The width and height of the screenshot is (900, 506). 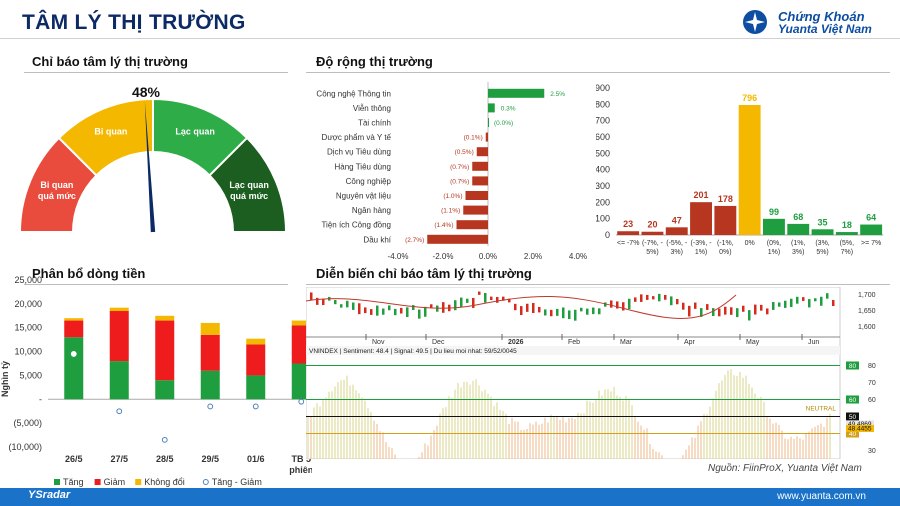 What do you see at coordinates (860, 424) in the screenshot?
I see `history-current-value: 49.4869` at bounding box center [860, 424].